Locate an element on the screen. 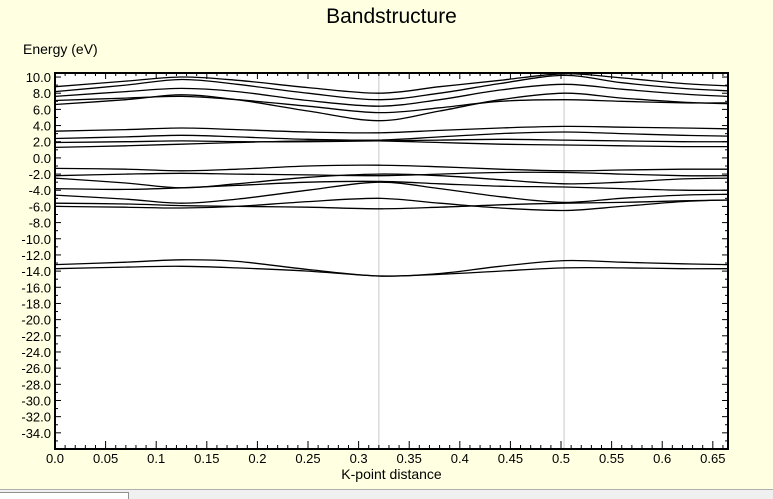 The height and width of the screenshot is (499, 773). footer-tab is located at coordinates (64, 495).